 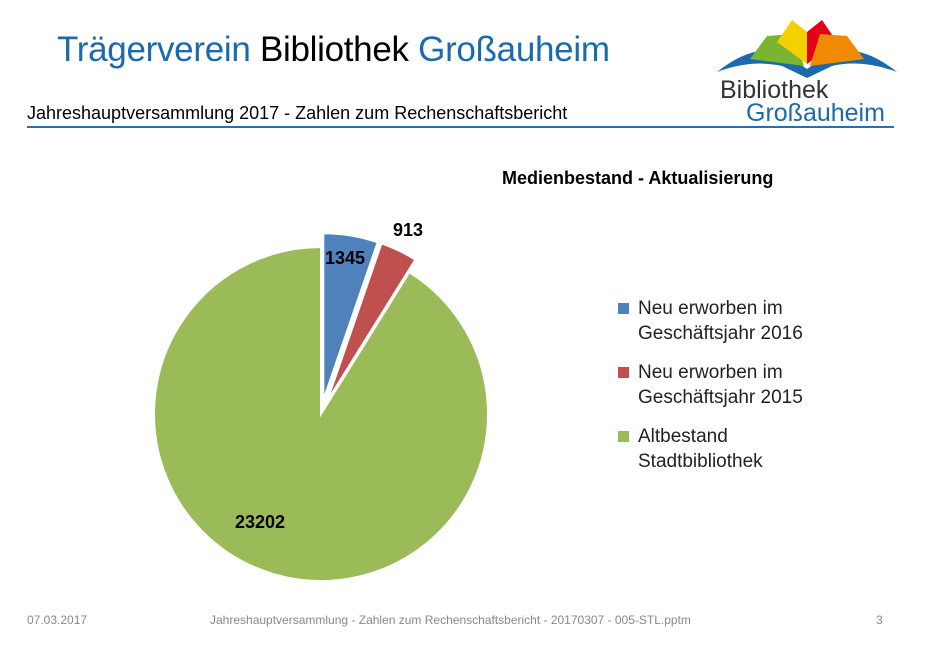 I want to click on chart-title: Medienbestand - Aktualisierung, so click(x=638, y=178).